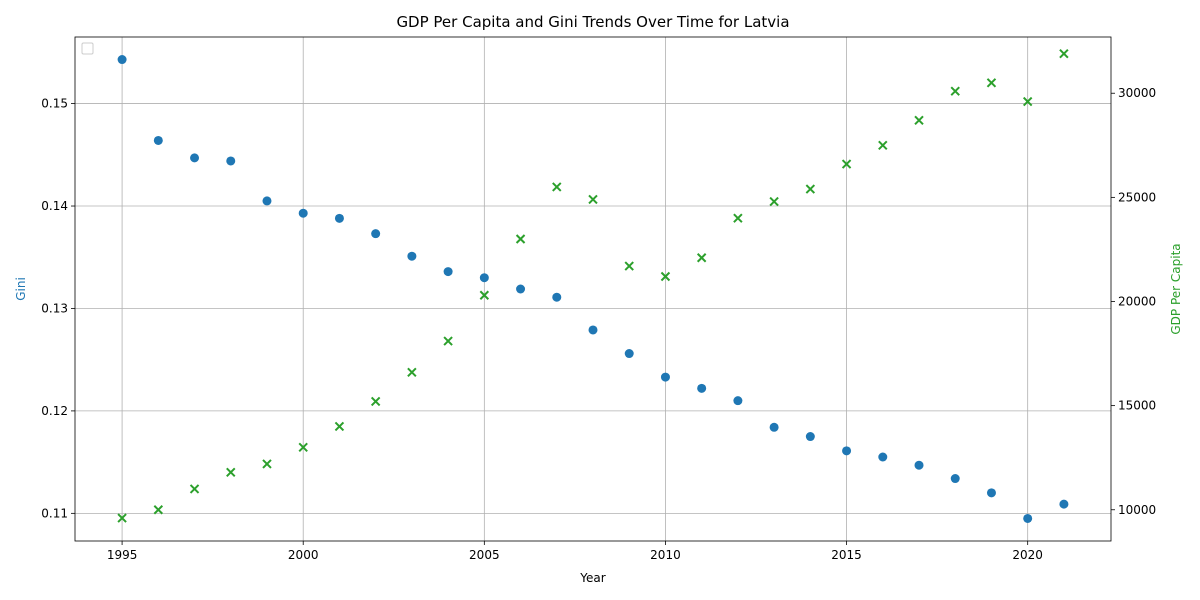  I want to click on x-tick-label: 1995, so click(122, 555).